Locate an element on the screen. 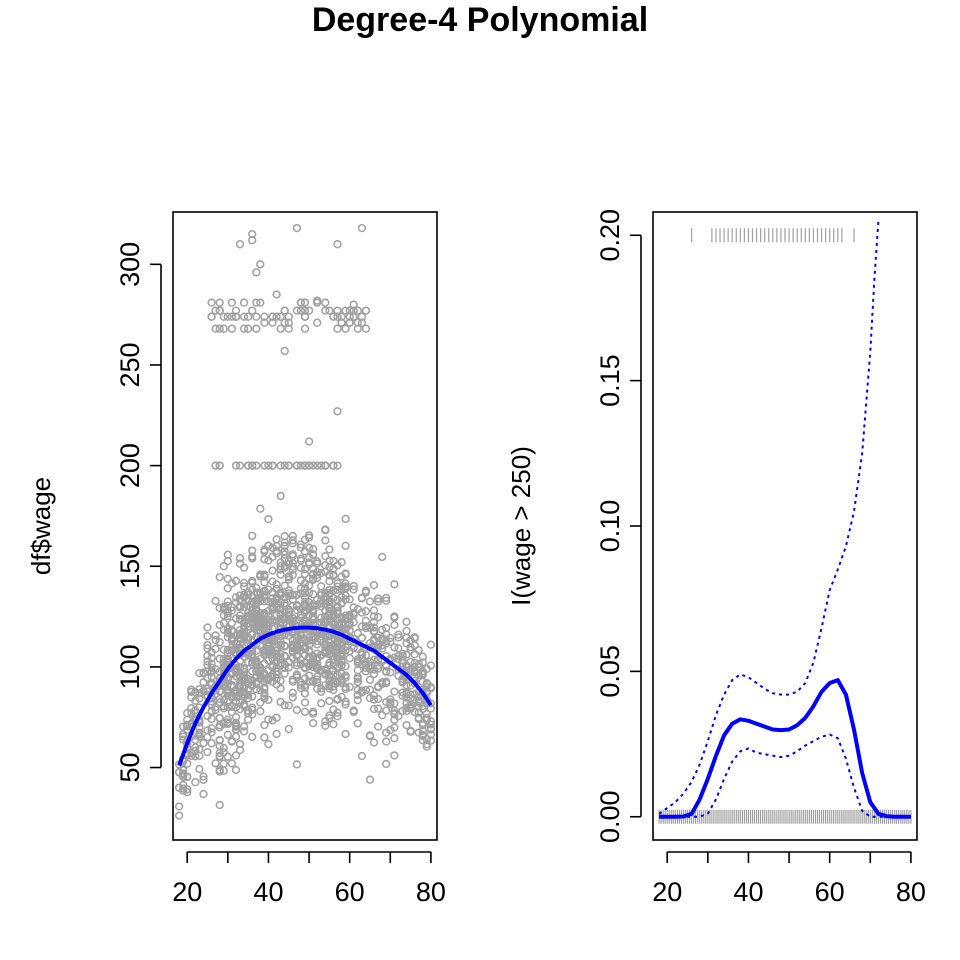 This screenshot has width=960, height=960. right-y-axis-label: I(wage > 250) is located at coordinates (521, 526).